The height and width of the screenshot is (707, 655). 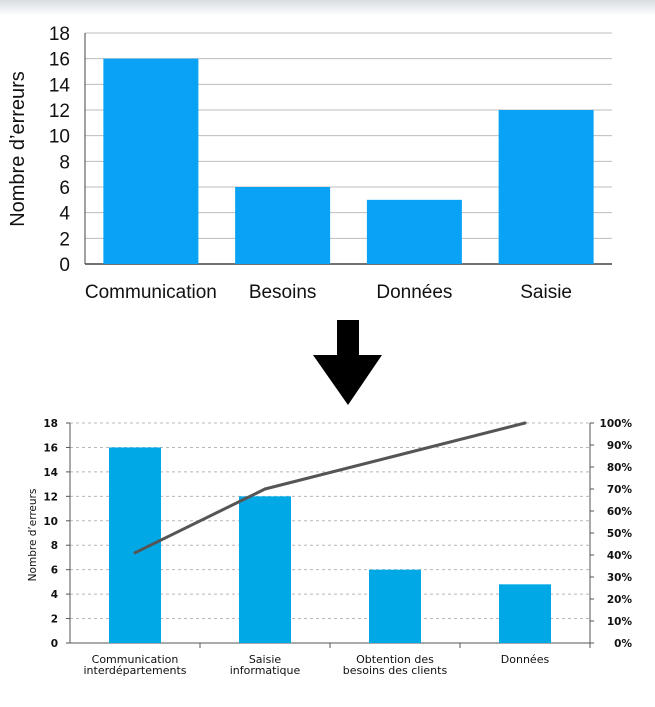 I want to click on y2-tick-label: 10%, so click(x=620, y=622).